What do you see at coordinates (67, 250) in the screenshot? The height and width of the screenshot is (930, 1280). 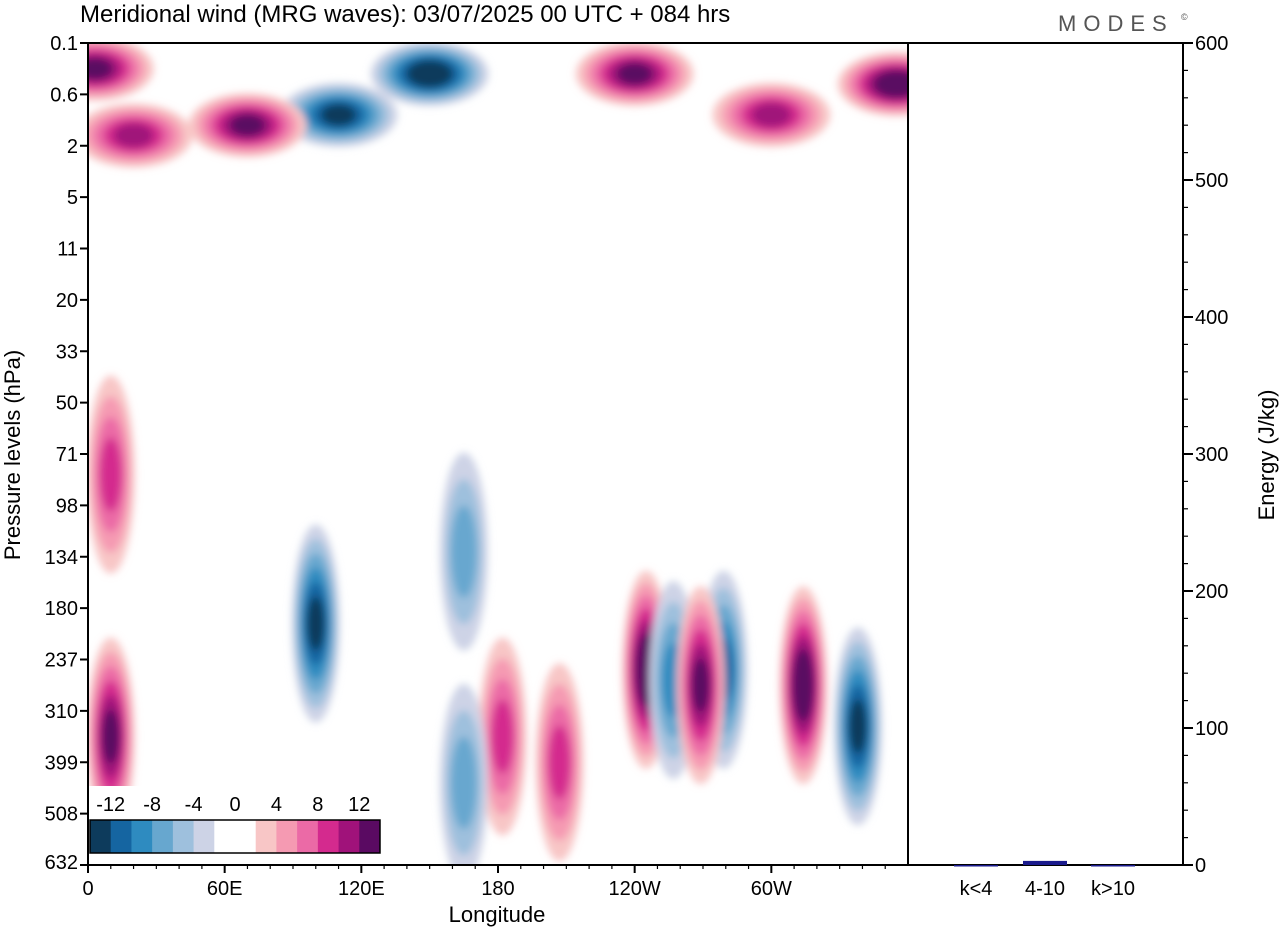 I see `y-tick-label: 11` at bounding box center [67, 250].